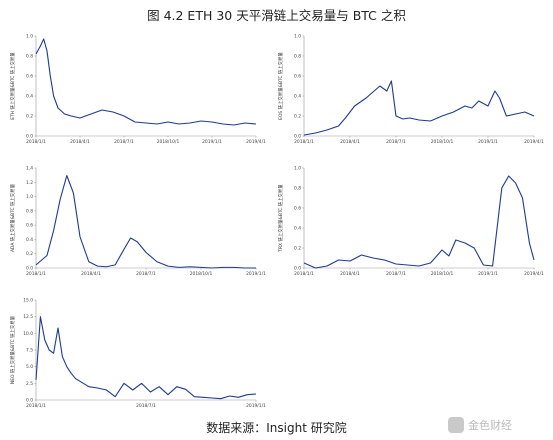 This screenshot has width=553, height=440. I want to click on figure-source: 数据来源：Insight 研究院, so click(276, 428).